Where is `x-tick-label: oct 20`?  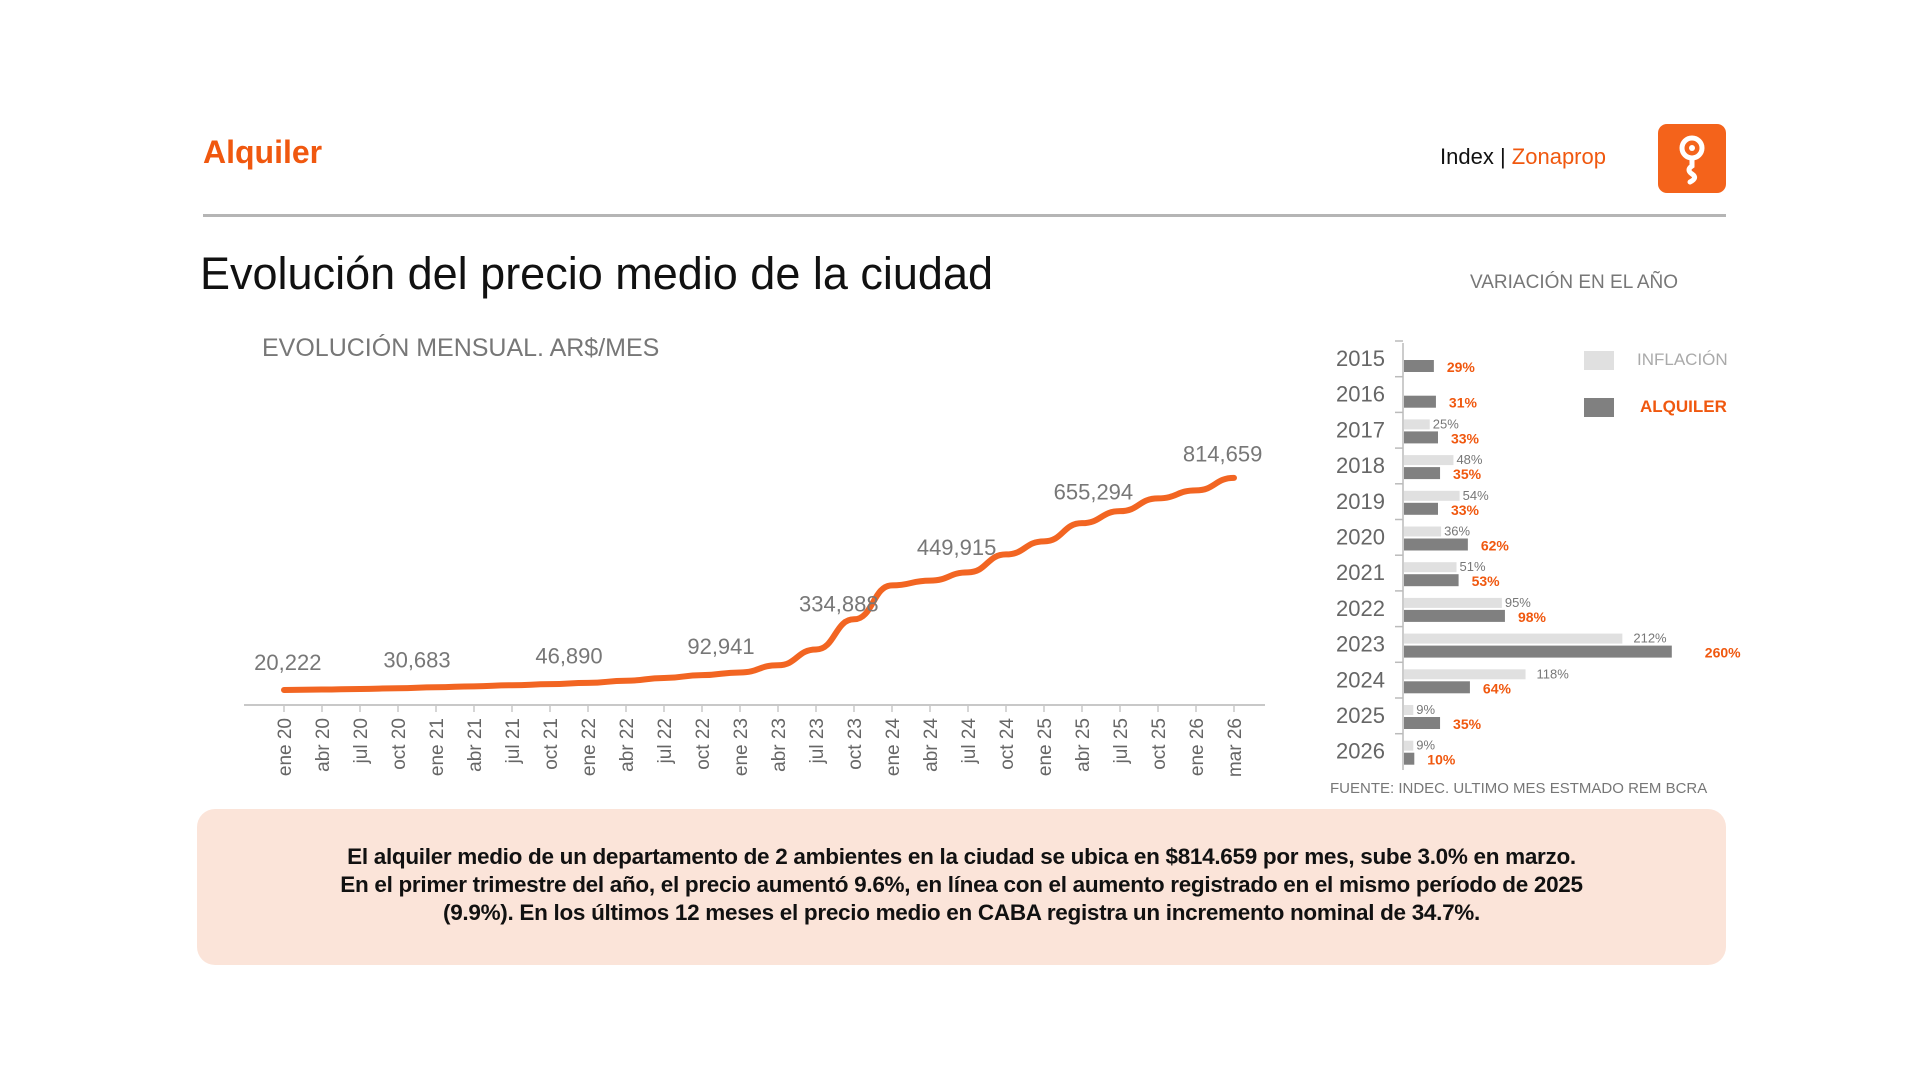
x-tick-label: oct 20 is located at coordinates (399, 744).